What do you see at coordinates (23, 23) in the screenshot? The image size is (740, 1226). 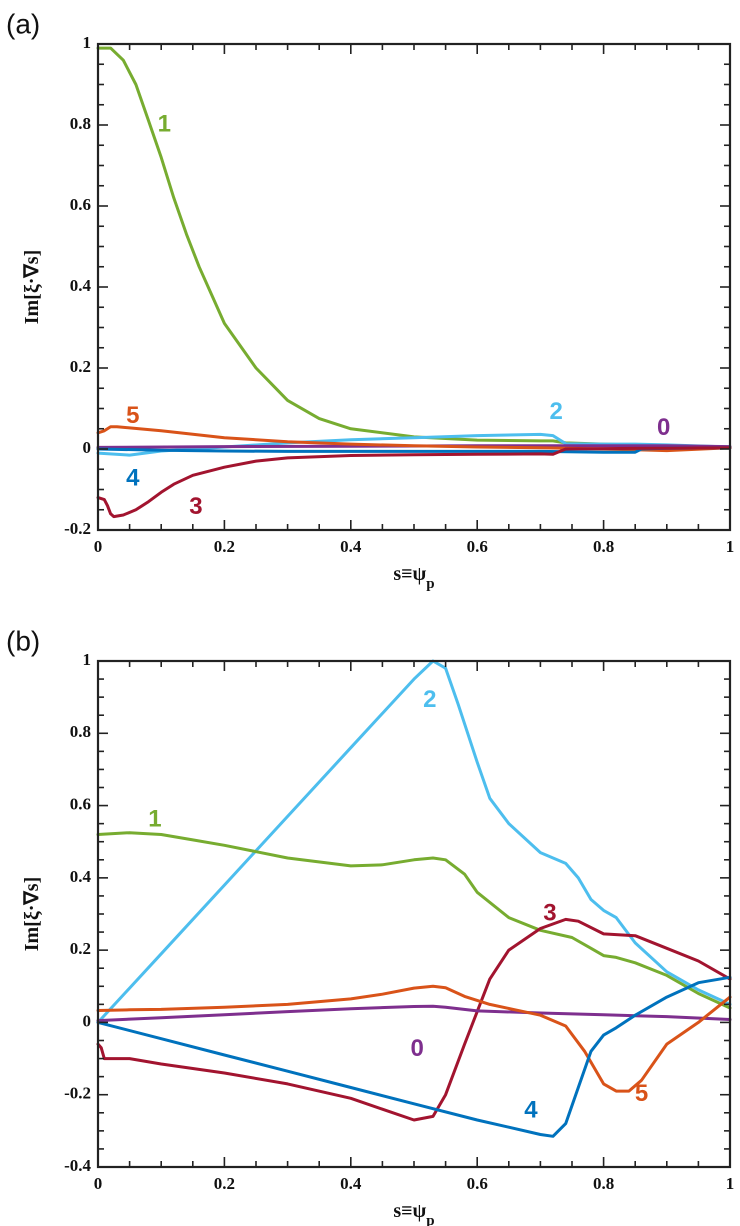 I see `panel-label: (a)` at bounding box center [23, 23].